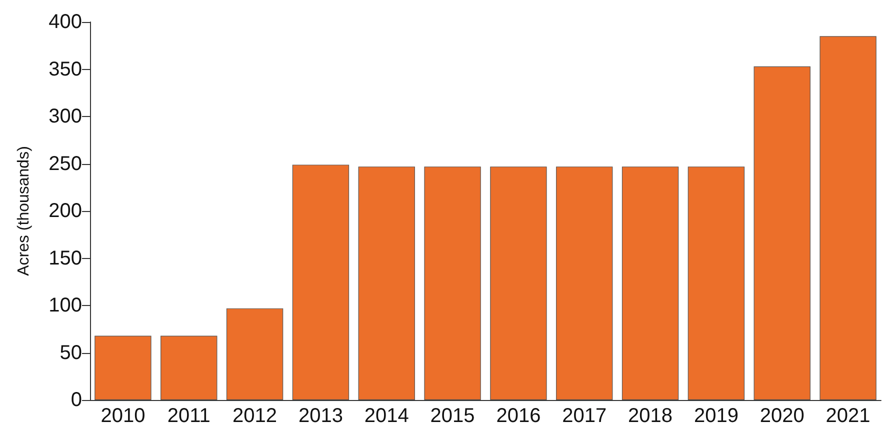  I want to click on y-tick-label: 350, so click(65, 69).